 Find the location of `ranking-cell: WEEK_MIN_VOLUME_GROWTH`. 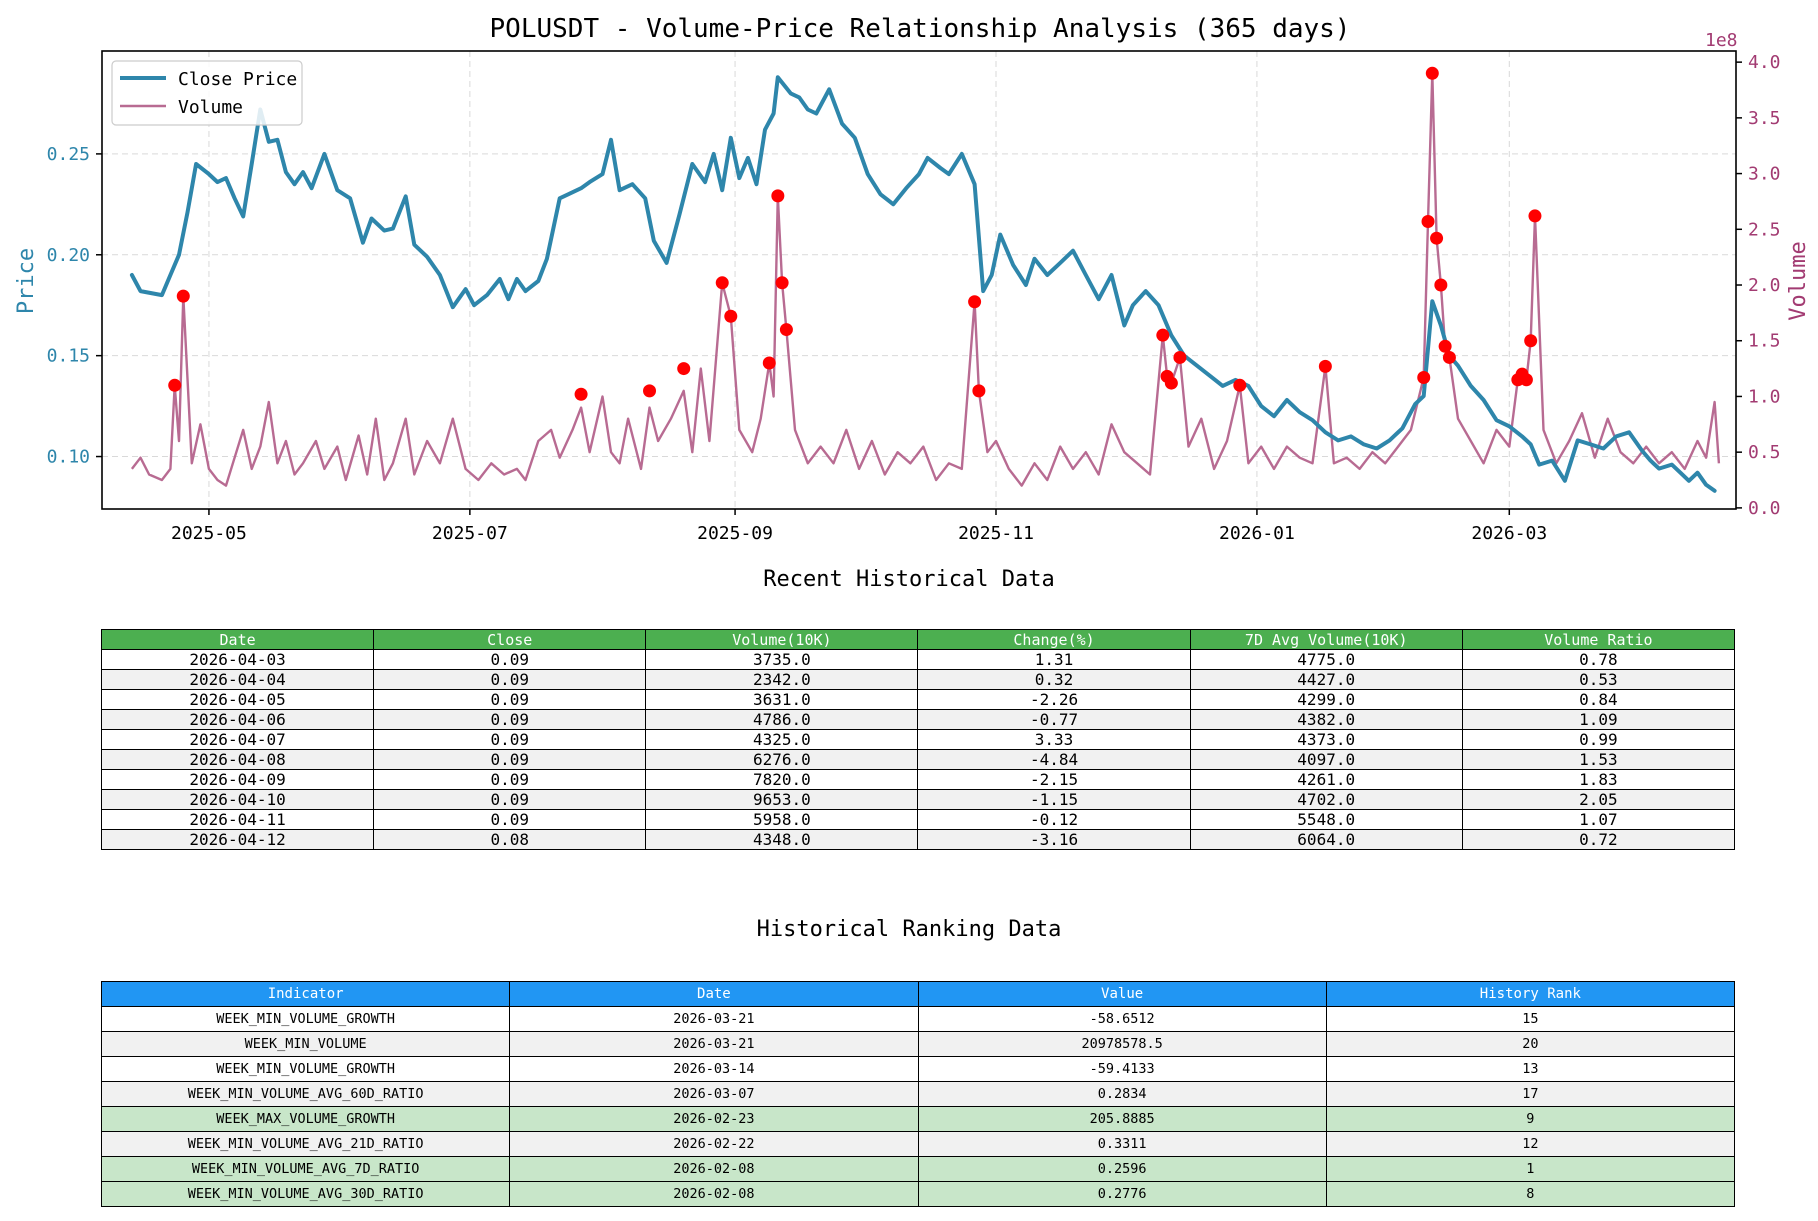

ranking-cell: WEEK_MIN_VOLUME_GROWTH is located at coordinates (305, 1019).